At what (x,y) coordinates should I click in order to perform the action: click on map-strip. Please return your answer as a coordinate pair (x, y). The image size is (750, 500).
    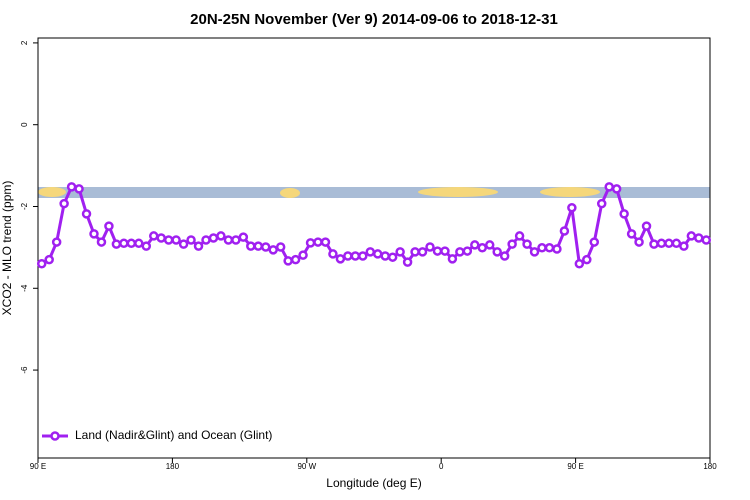
    Looking at the image, I should click on (374, 192).